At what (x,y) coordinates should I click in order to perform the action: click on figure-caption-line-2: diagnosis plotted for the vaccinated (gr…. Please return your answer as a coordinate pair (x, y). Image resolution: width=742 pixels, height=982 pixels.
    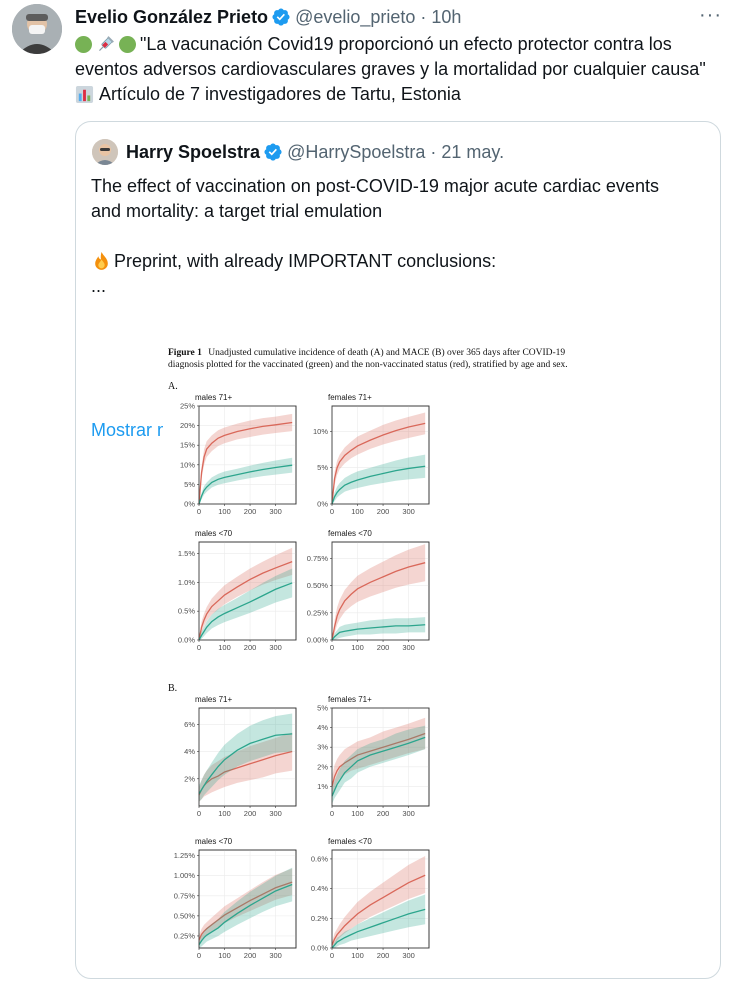
    Looking at the image, I should click on (368, 364).